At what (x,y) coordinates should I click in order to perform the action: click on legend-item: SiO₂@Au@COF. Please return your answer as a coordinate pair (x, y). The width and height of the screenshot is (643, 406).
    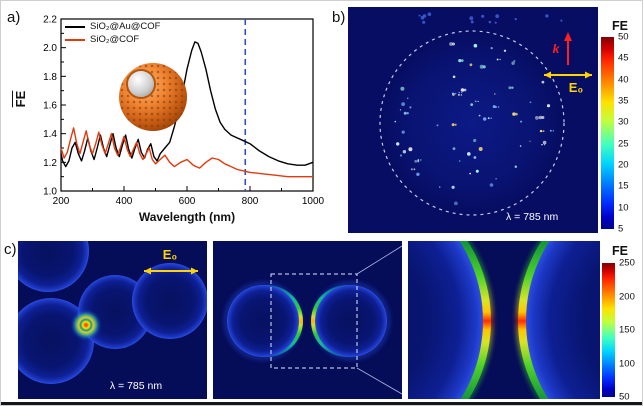
    Looking at the image, I should click on (113, 27).